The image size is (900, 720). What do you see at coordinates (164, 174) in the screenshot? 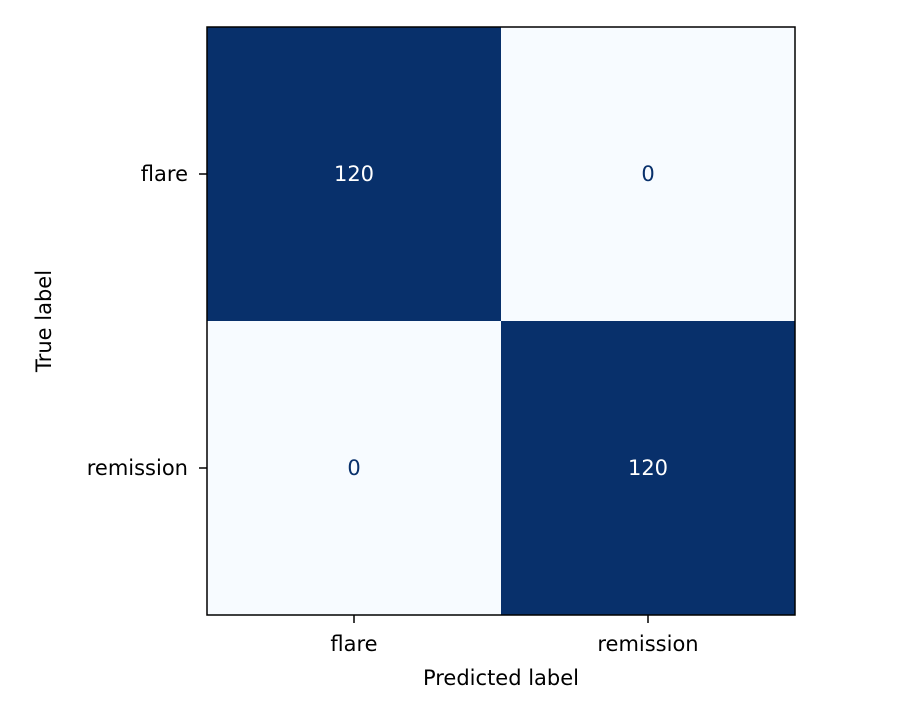
I see `y-tick-label: flare` at bounding box center [164, 174].